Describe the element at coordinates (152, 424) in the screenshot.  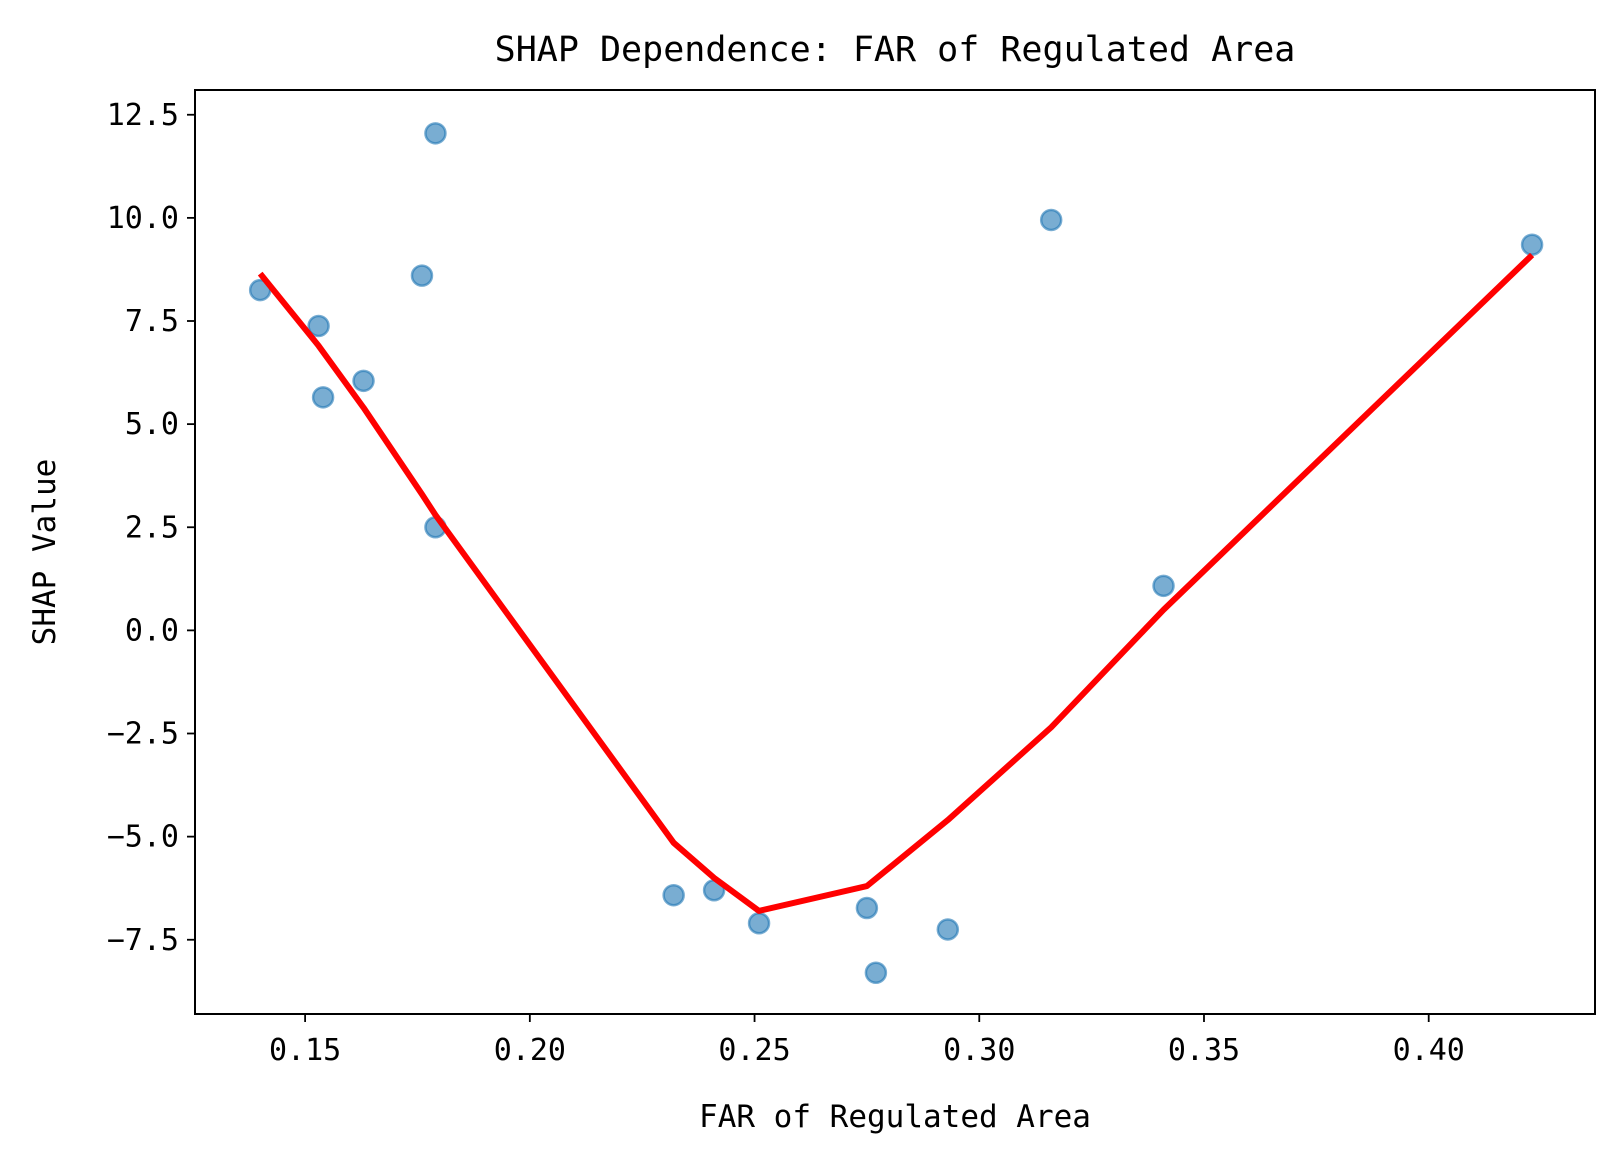
I see `y-tick-label: 5.0` at that location.